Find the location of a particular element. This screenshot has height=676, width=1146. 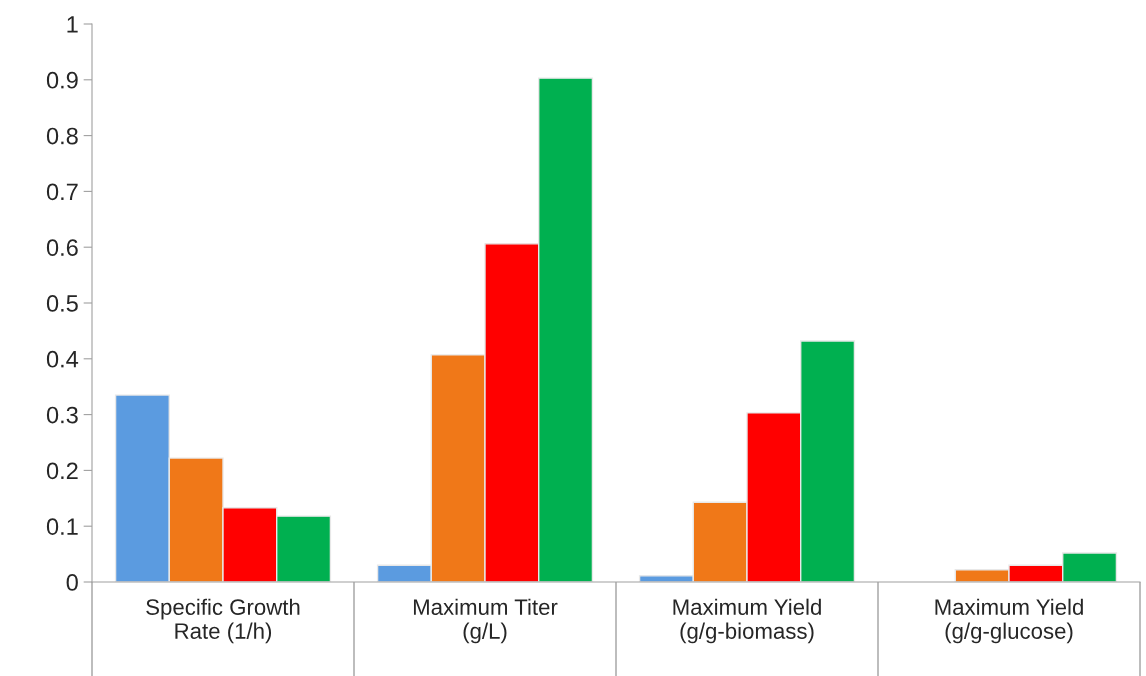

x-tick-label: Maximum Titer (g/L) is located at coordinates (485, 621).